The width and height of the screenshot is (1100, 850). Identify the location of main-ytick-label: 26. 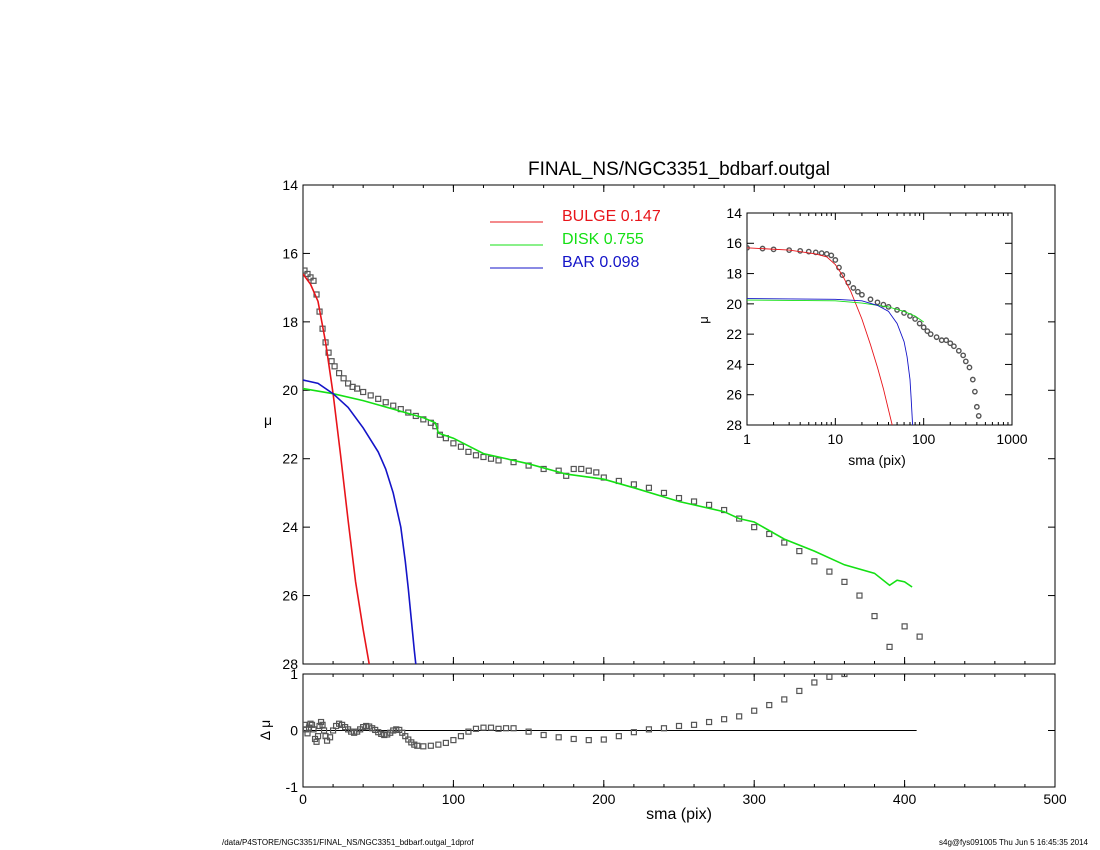
(290, 595).